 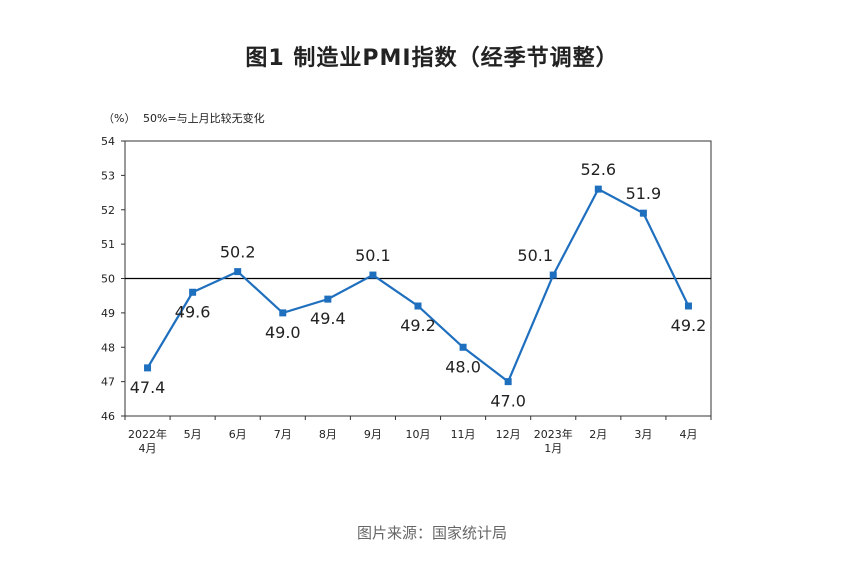 What do you see at coordinates (108, 279) in the screenshot?
I see `y-tick-label: 50` at bounding box center [108, 279].